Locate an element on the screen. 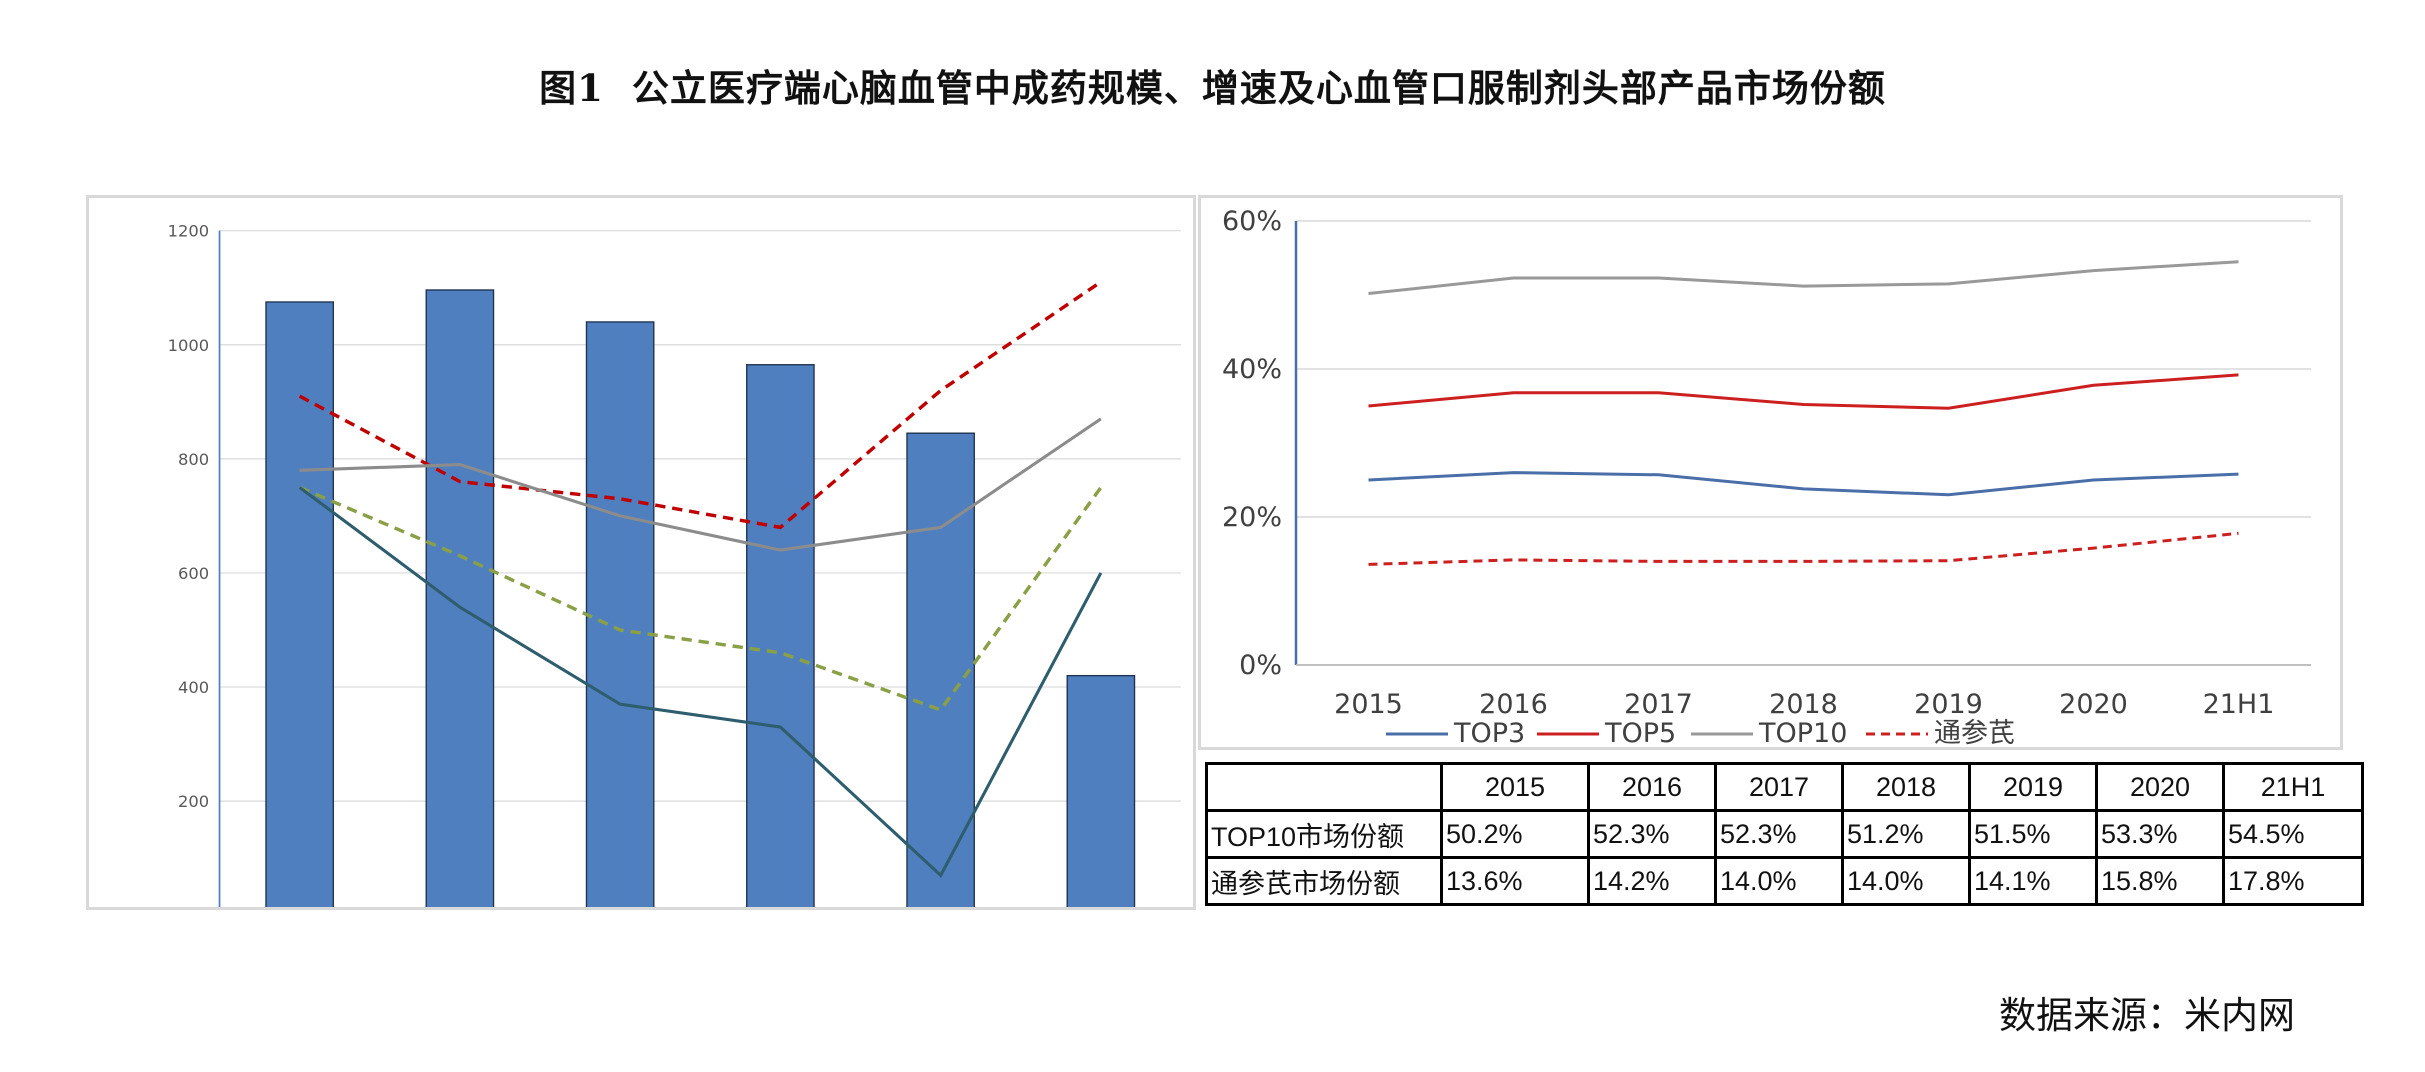 The image size is (2425, 1072). y-tick-label: 20% is located at coordinates (1252, 517).